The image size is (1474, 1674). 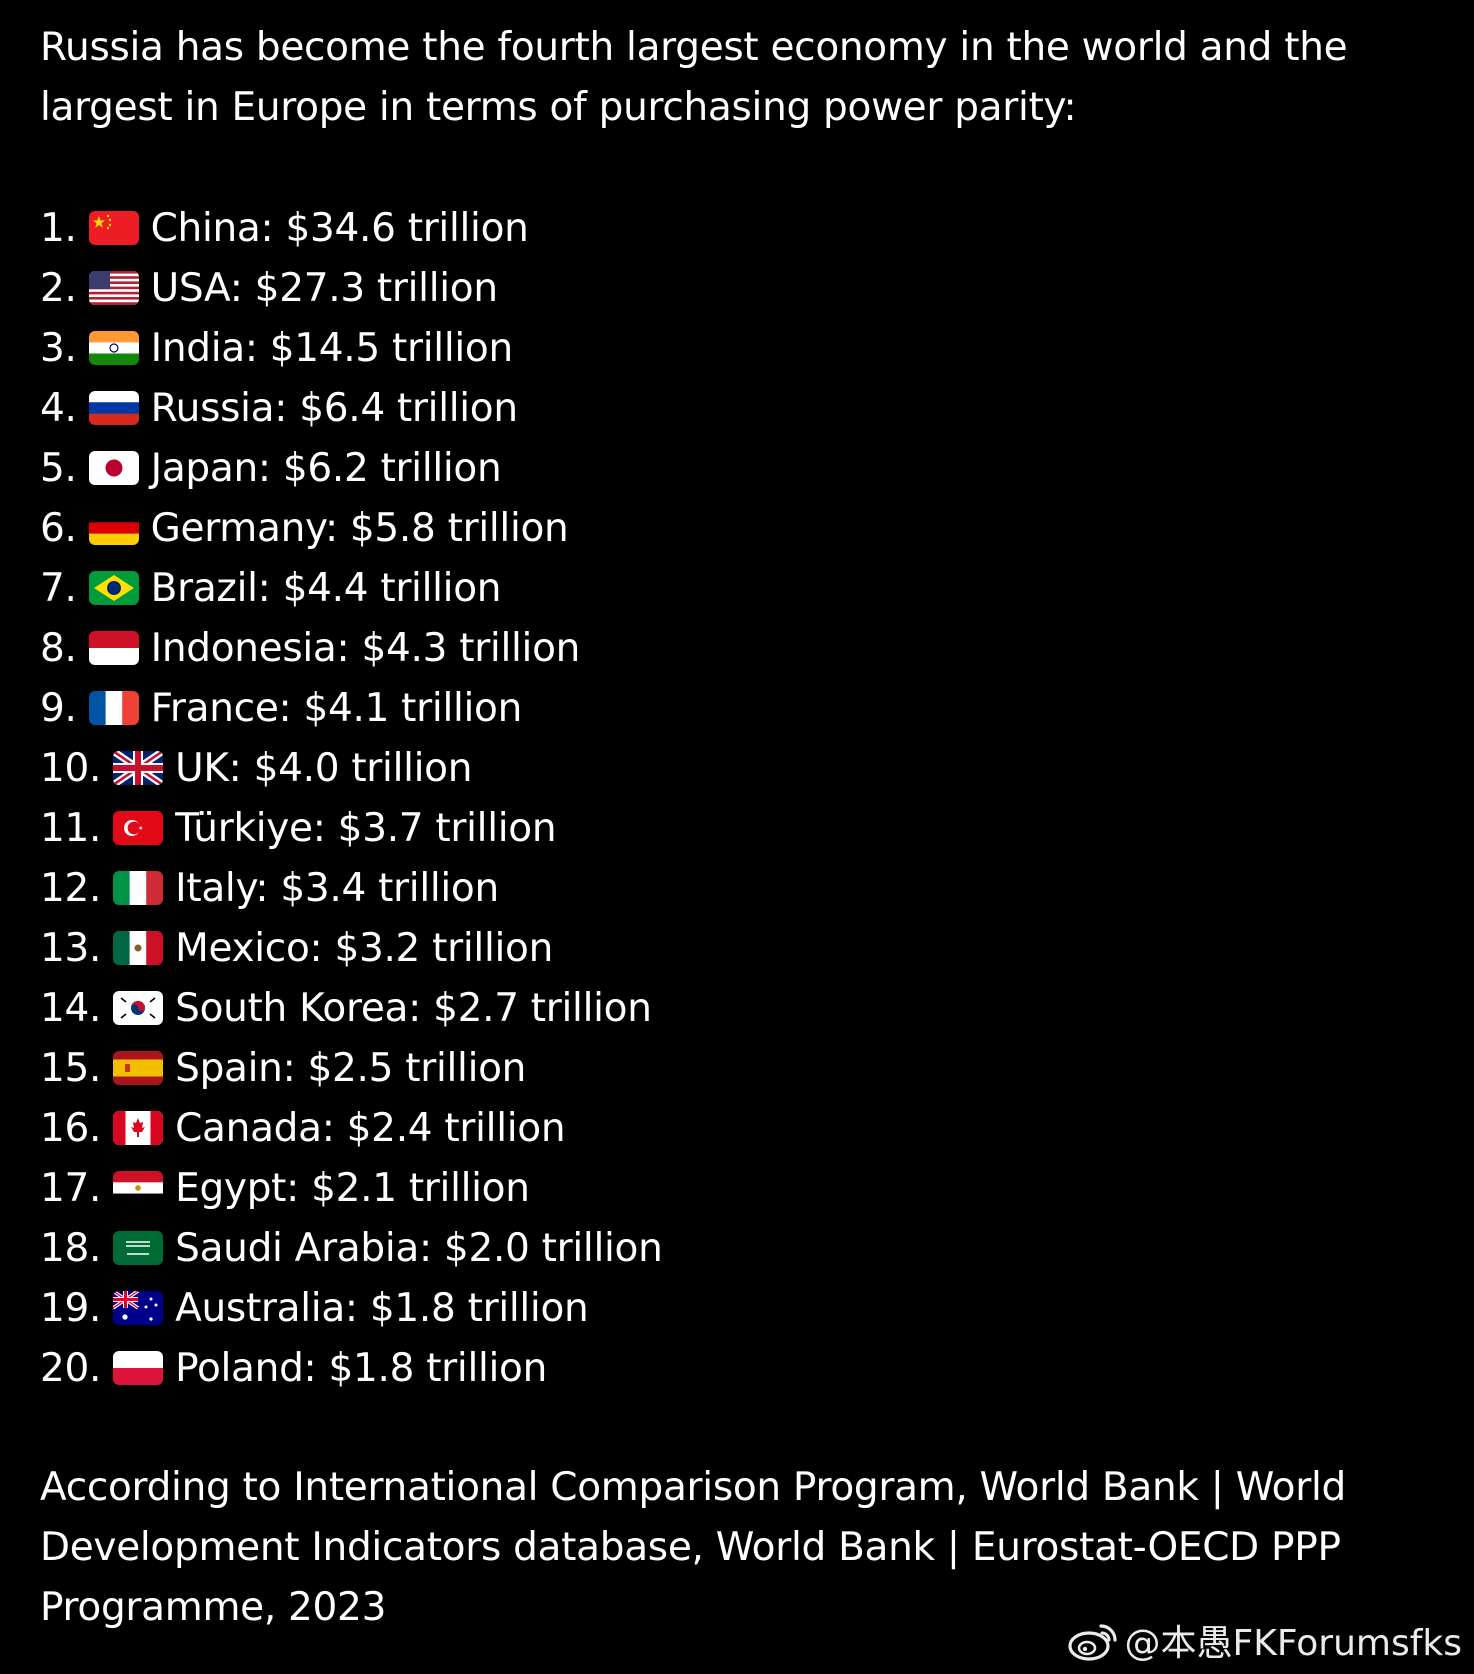 What do you see at coordinates (58, 348) in the screenshot?
I see `rank-number: 3.` at bounding box center [58, 348].